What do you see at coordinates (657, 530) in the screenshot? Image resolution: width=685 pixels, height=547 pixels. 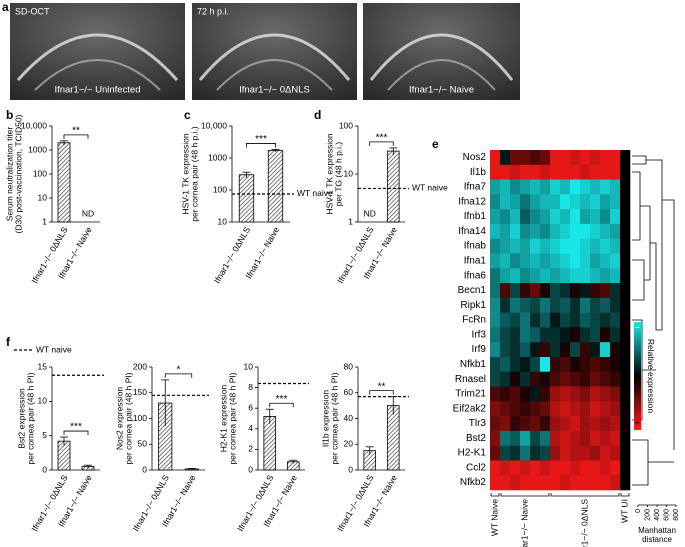 I see `distance-axis-label: Manhattan` at bounding box center [657, 530].